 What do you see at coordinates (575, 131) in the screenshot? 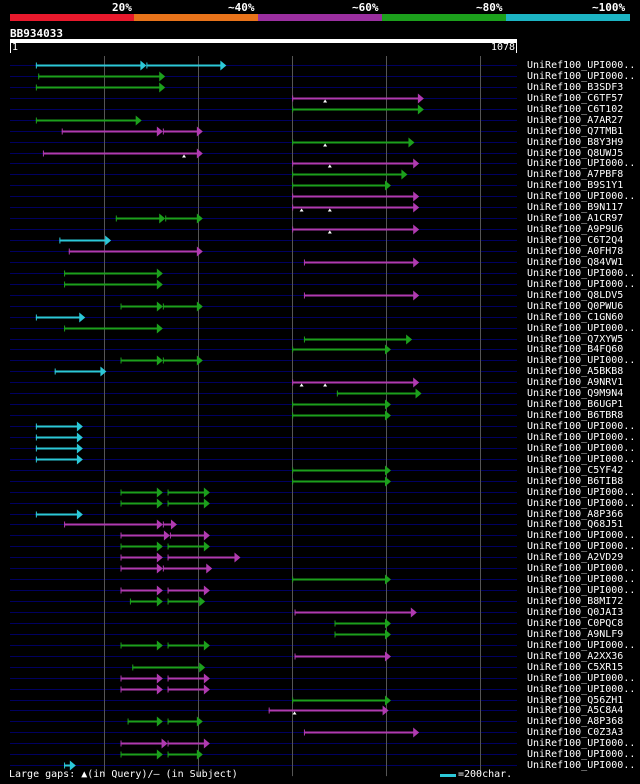
I see `hit-link: UniRef100_Q7TMB1` at bounding box center [575, 131].